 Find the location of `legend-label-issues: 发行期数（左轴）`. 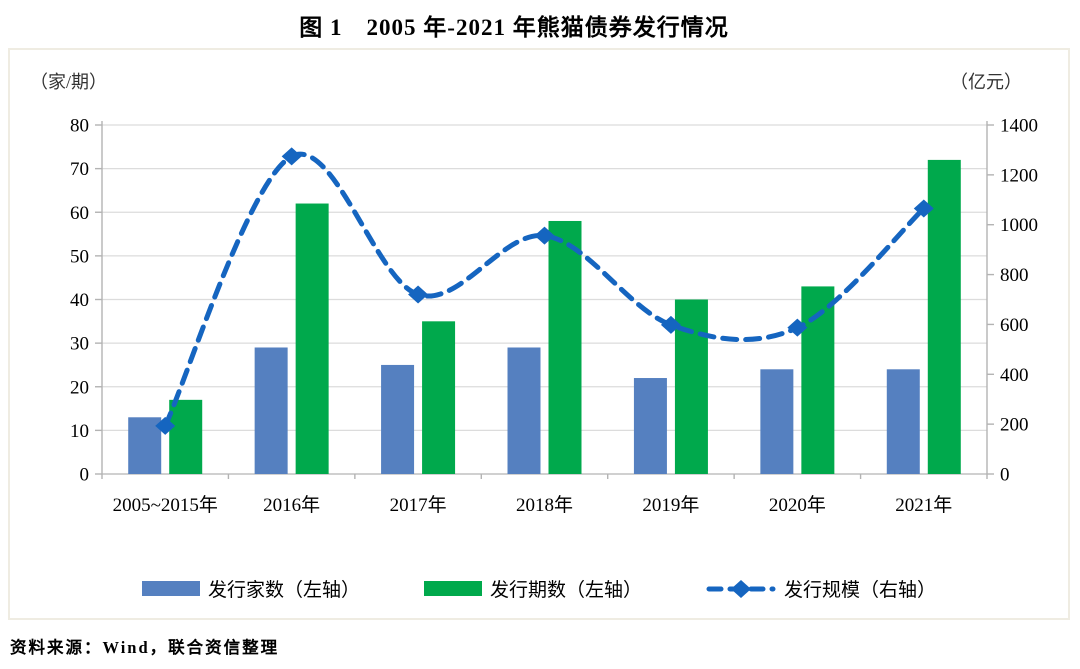

legend-label-issues: 发行期数（左轴） is located at coordinates (565, 590).